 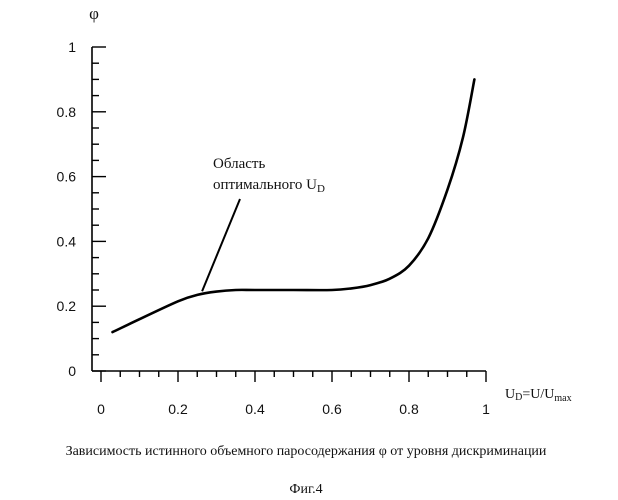 What do you see at coordinates (562, 398) in the screenshot?
I see `x-axis-label-eq-sub: max` at bounding box center [562, 398].